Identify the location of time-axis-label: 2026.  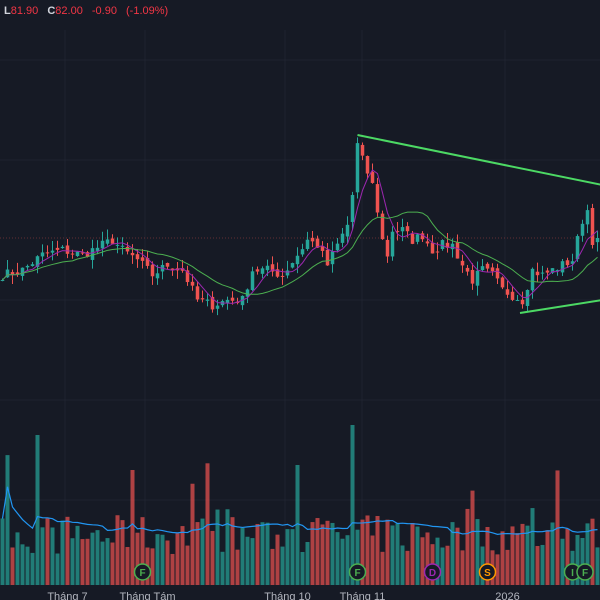
(507, 595).